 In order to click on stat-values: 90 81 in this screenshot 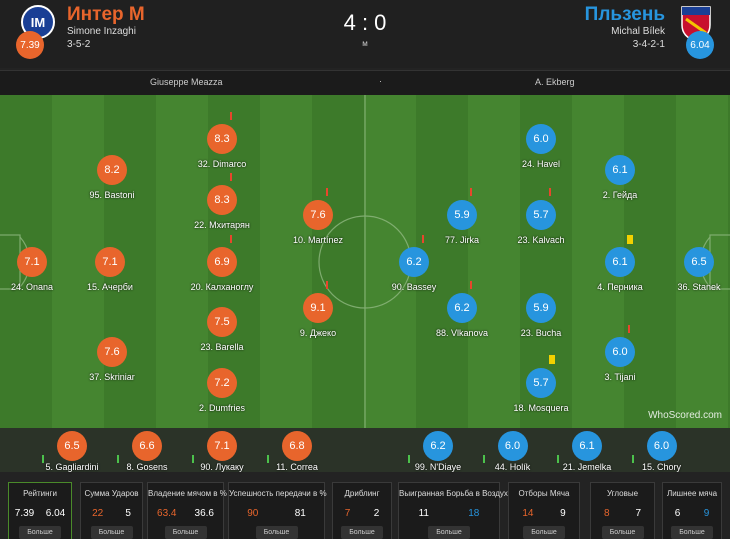, I will do `click(276, 513)`.